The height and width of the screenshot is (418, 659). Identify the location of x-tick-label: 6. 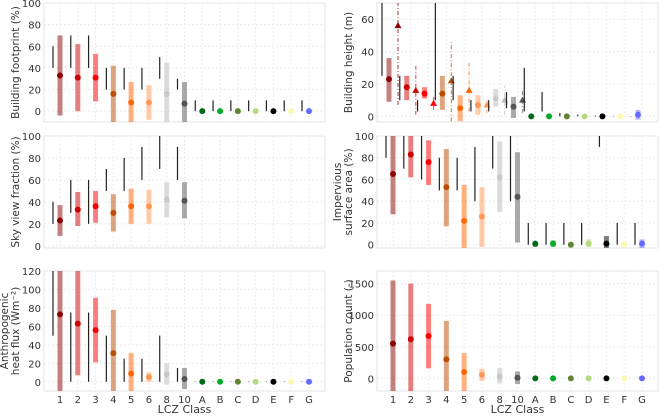
(482, 400).